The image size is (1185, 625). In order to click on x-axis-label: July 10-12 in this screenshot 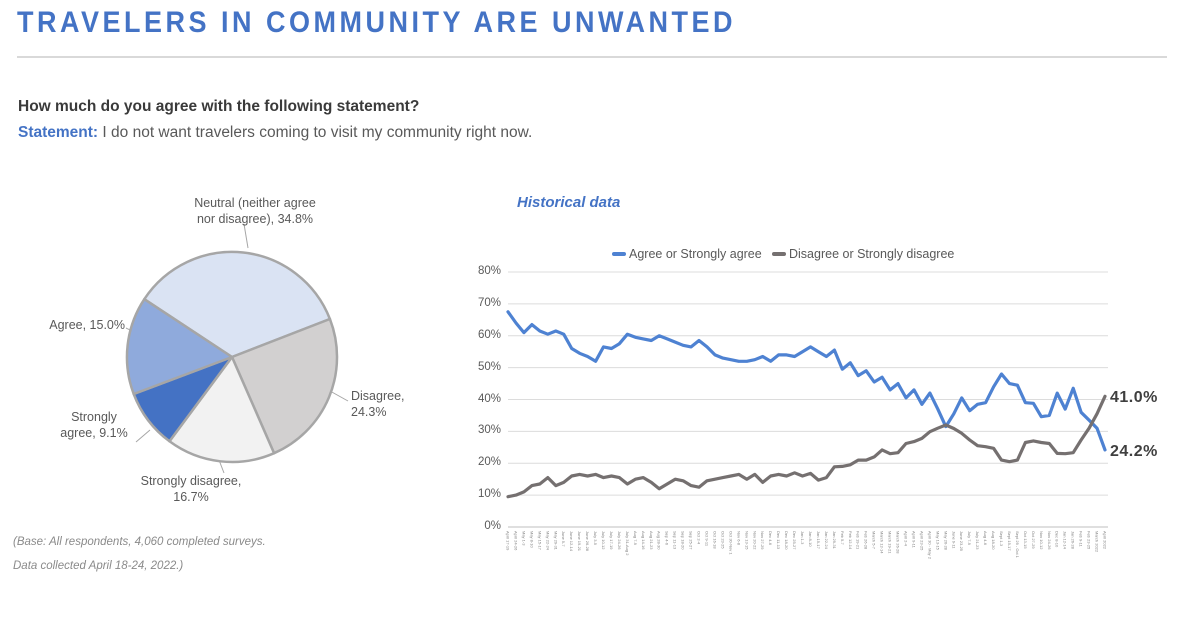, I will do `click(604, 540)`.